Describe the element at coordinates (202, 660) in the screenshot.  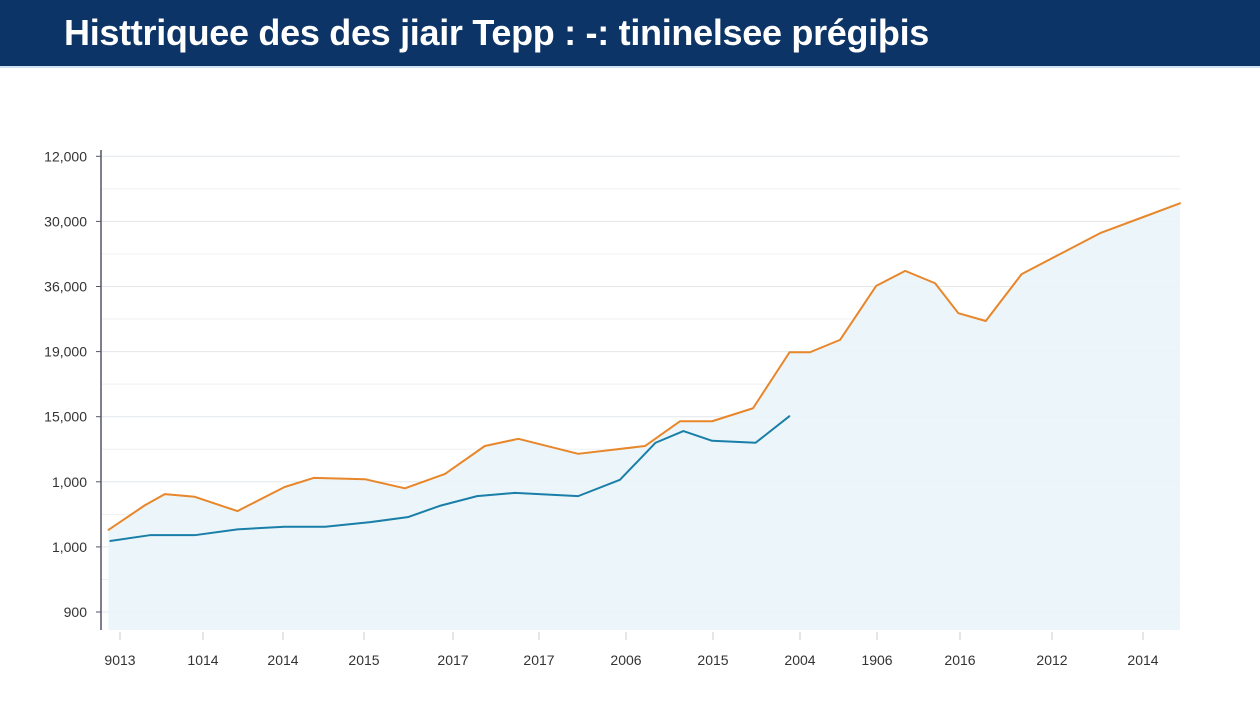
I see `x-tick-label: 1014` at that location.